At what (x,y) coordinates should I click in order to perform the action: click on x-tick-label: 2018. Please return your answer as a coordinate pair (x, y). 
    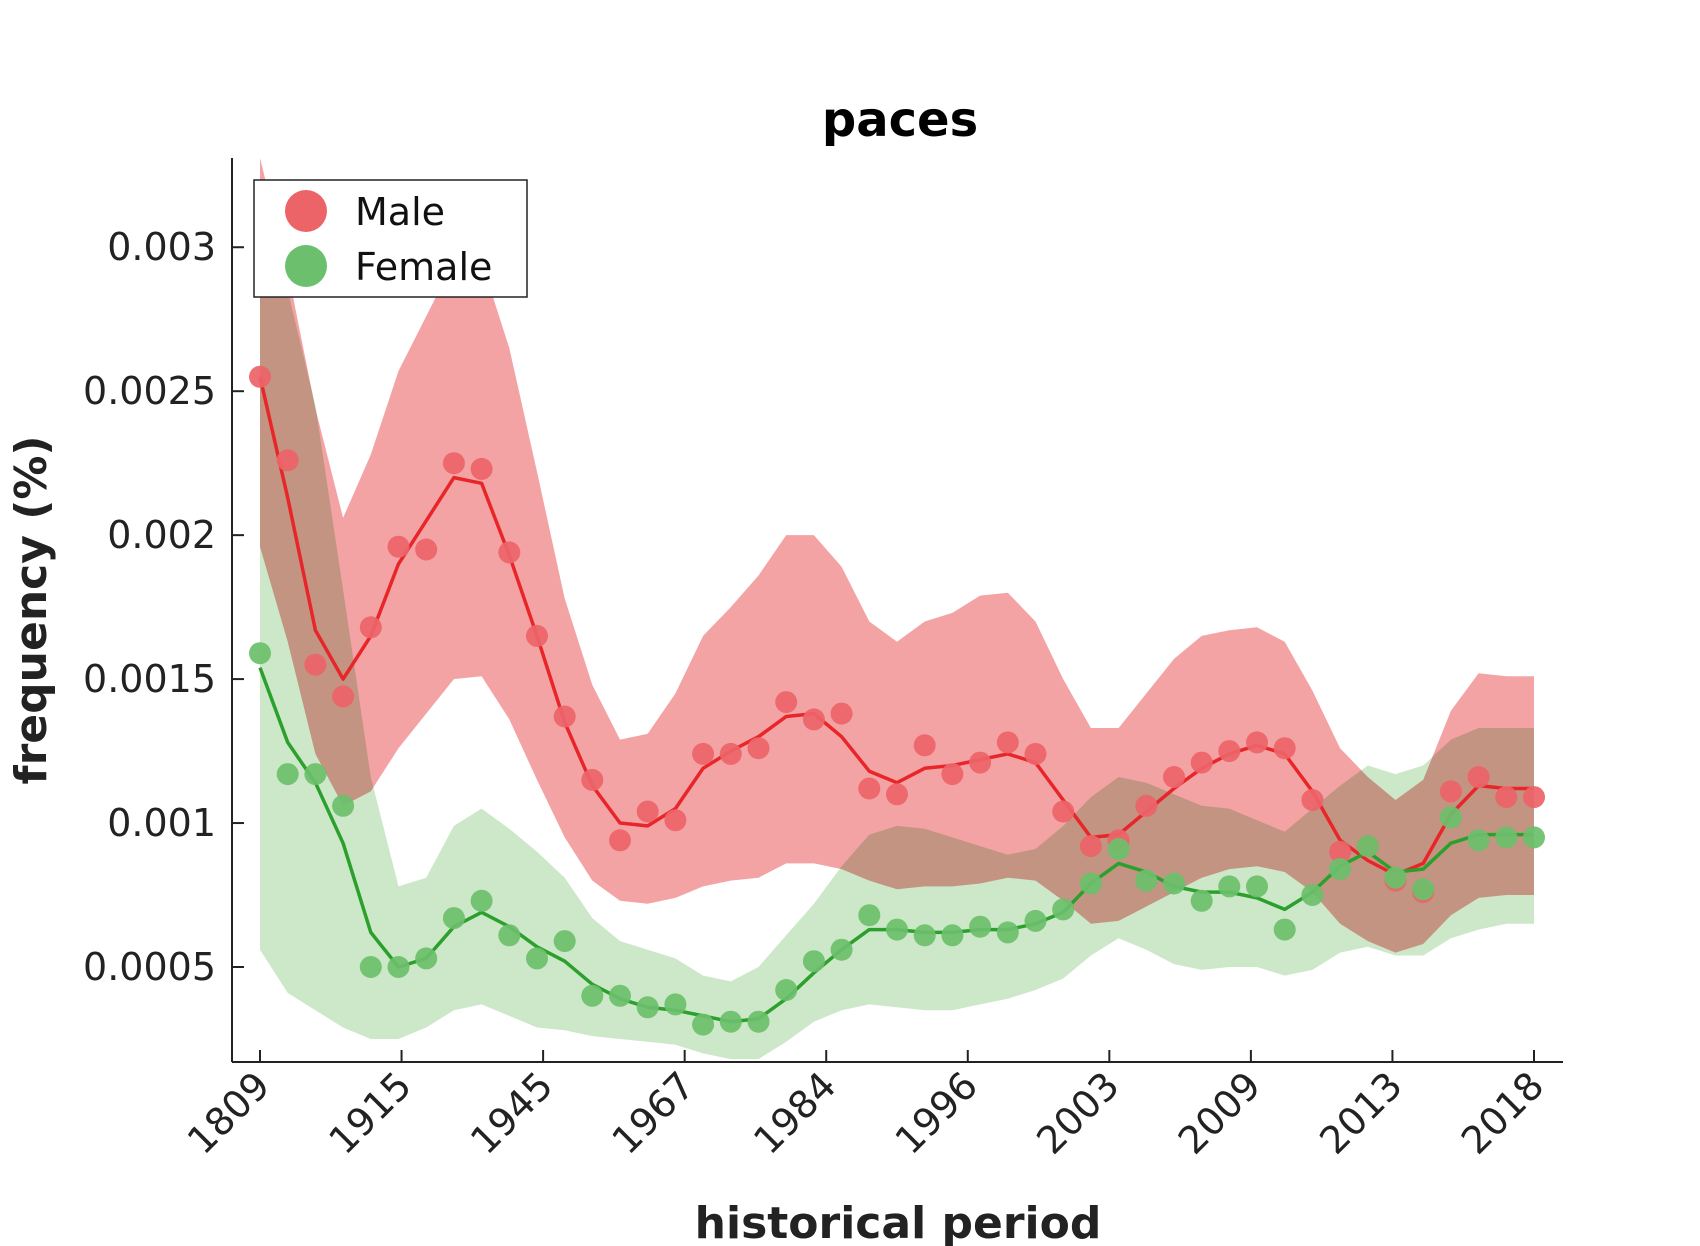
    Looking at the image, I should click on (1503, 1113).